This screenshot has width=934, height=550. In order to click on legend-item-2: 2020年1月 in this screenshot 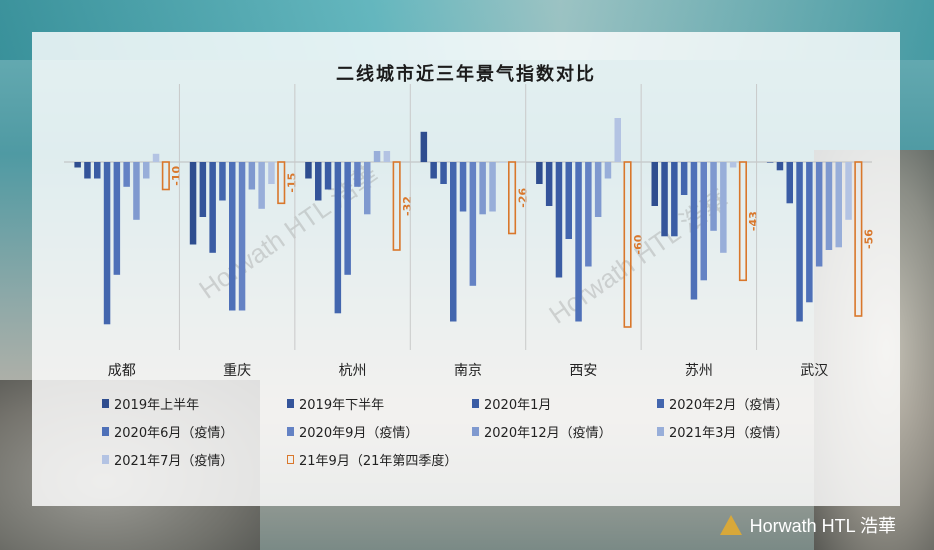, I will do `click(511, 403)`.